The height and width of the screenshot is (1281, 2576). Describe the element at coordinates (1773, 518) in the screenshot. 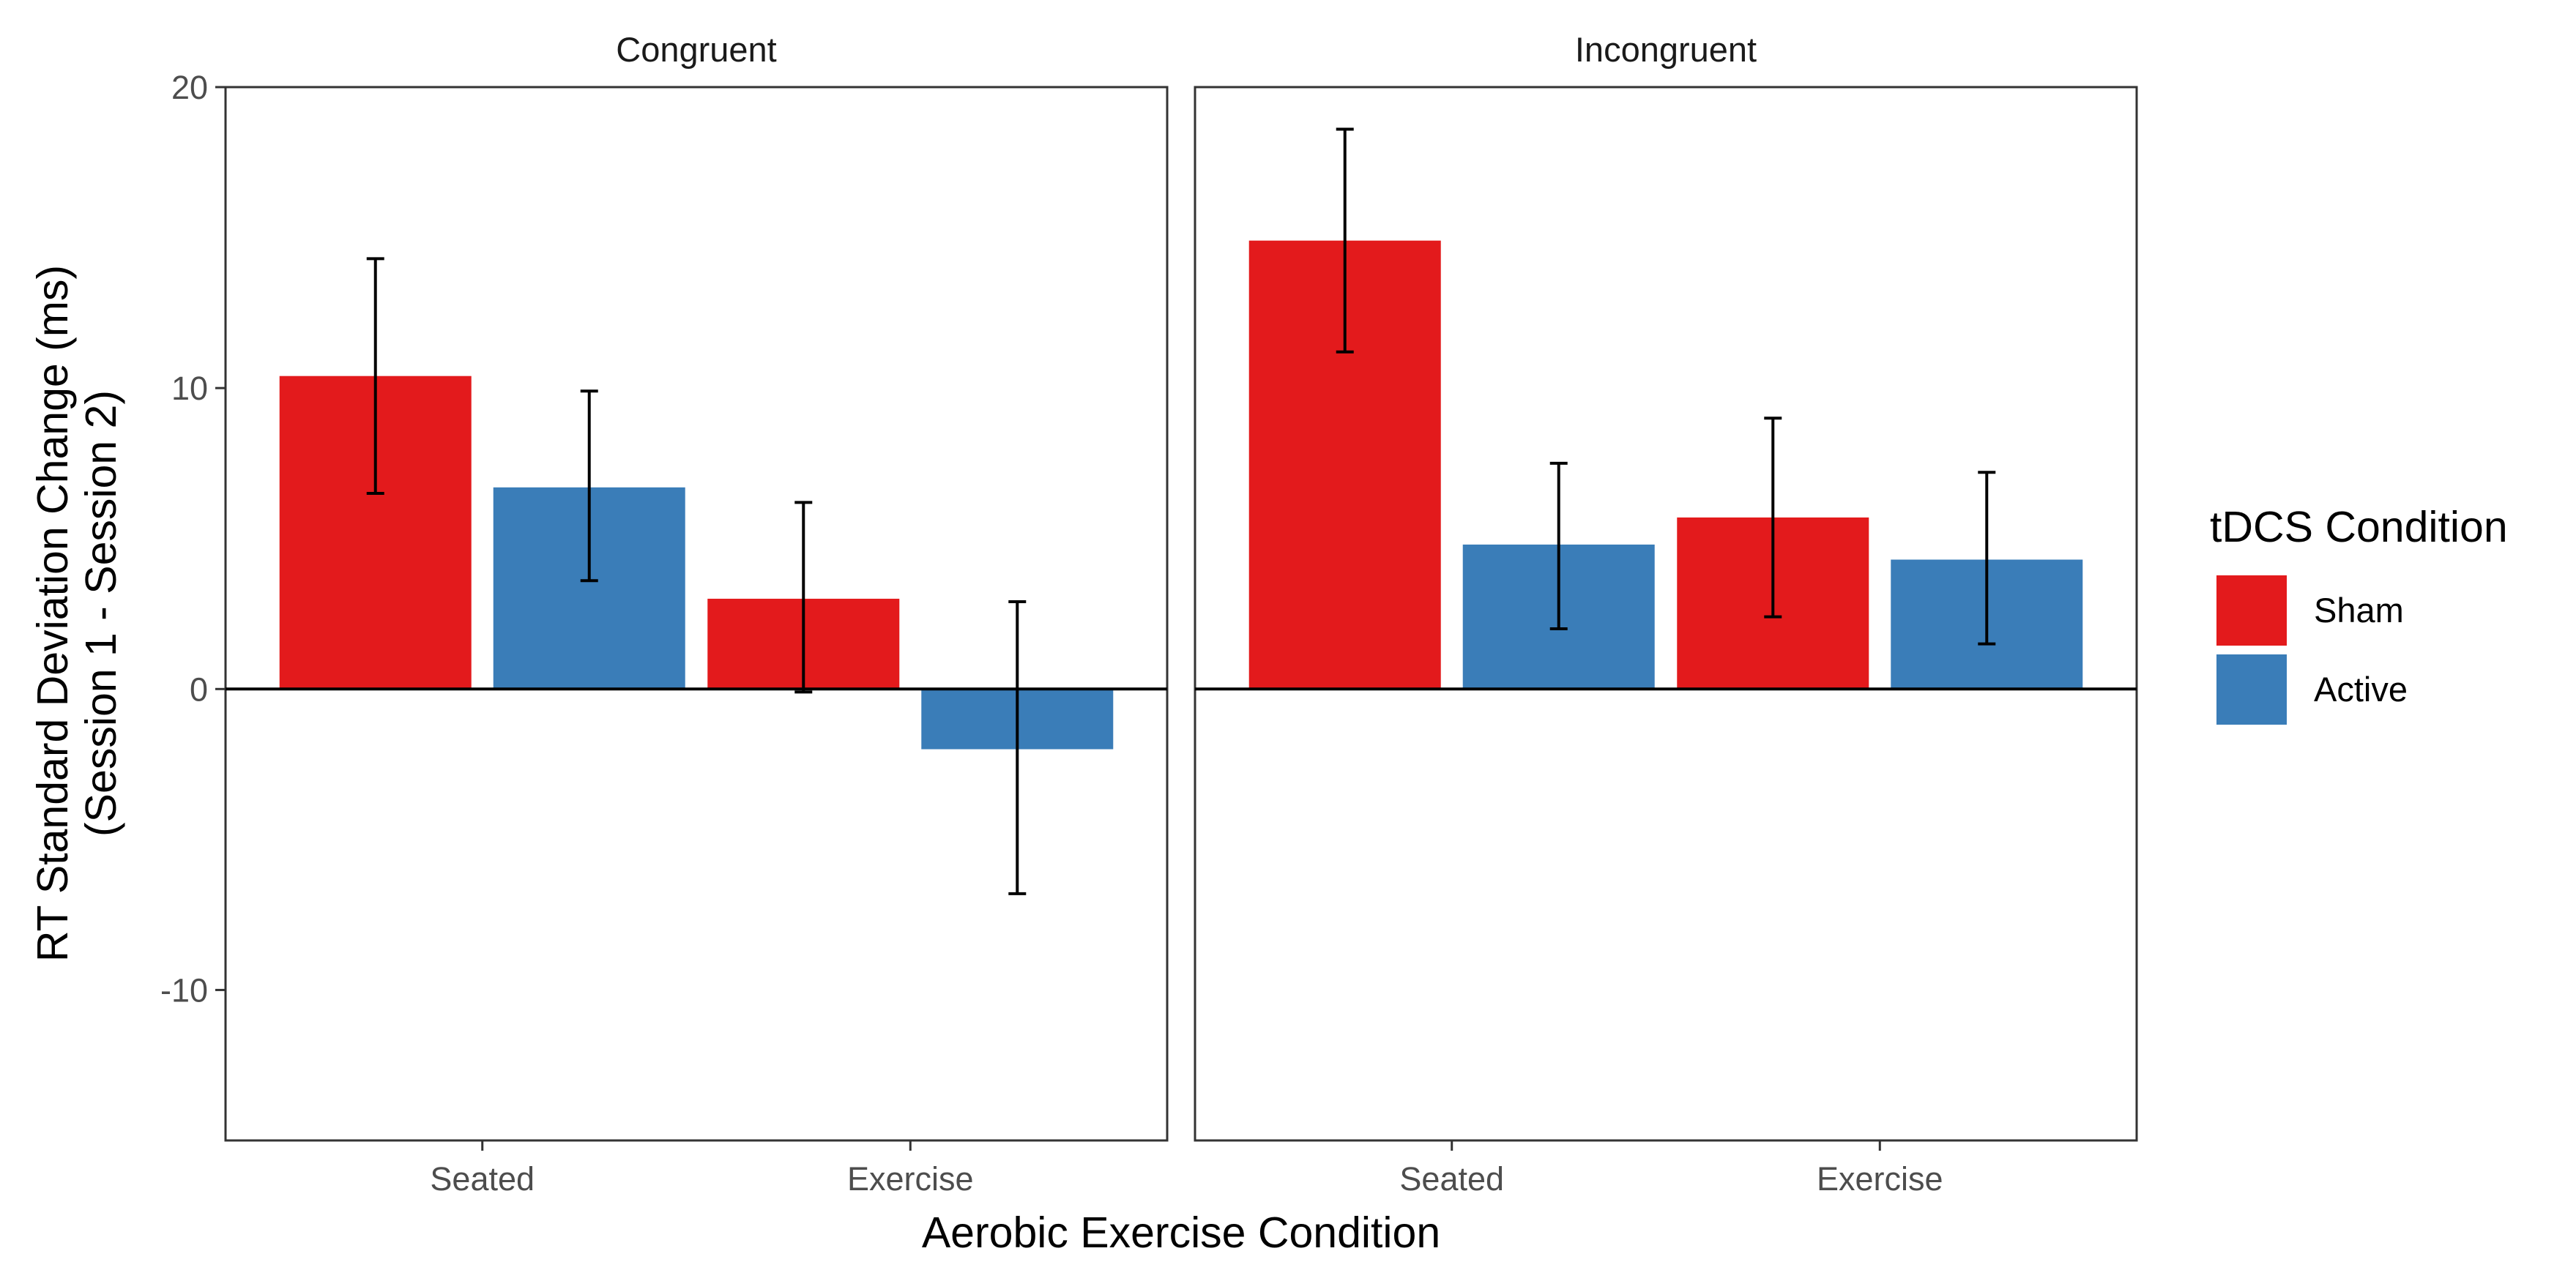

I see `error-bar-incongruent-exercise-sham` at that location.